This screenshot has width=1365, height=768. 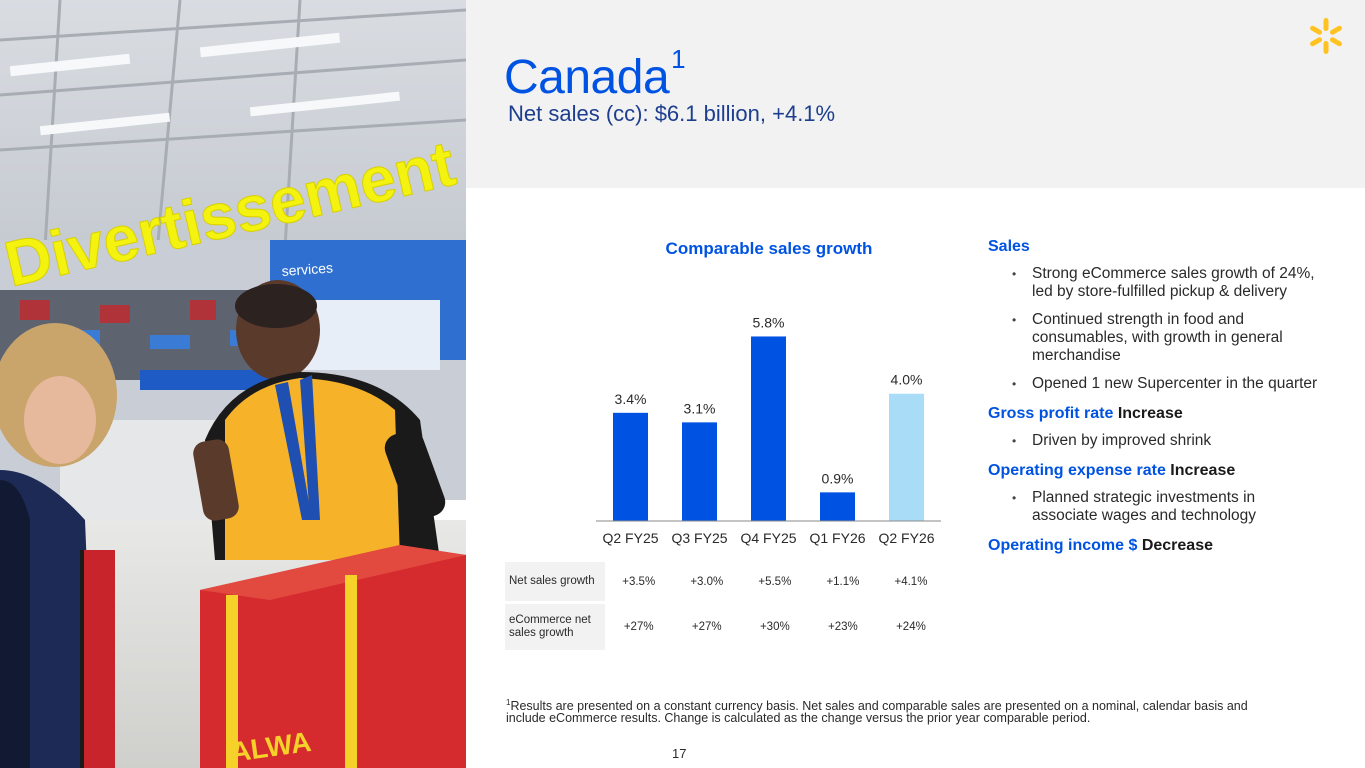 What do you see at coordinates (774, 627) in the screenshot?
I see `table-cell: +30%` at bounding box center [774, 627].